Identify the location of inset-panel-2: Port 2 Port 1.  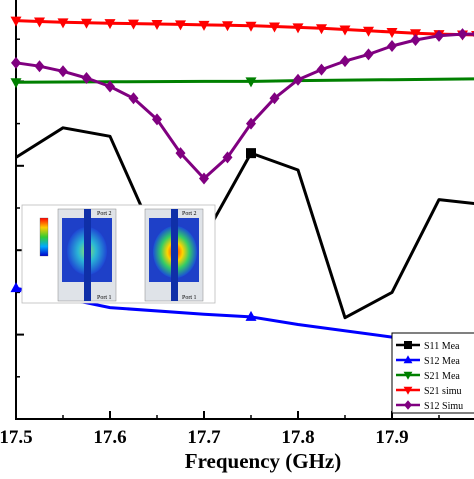
(174, 255).